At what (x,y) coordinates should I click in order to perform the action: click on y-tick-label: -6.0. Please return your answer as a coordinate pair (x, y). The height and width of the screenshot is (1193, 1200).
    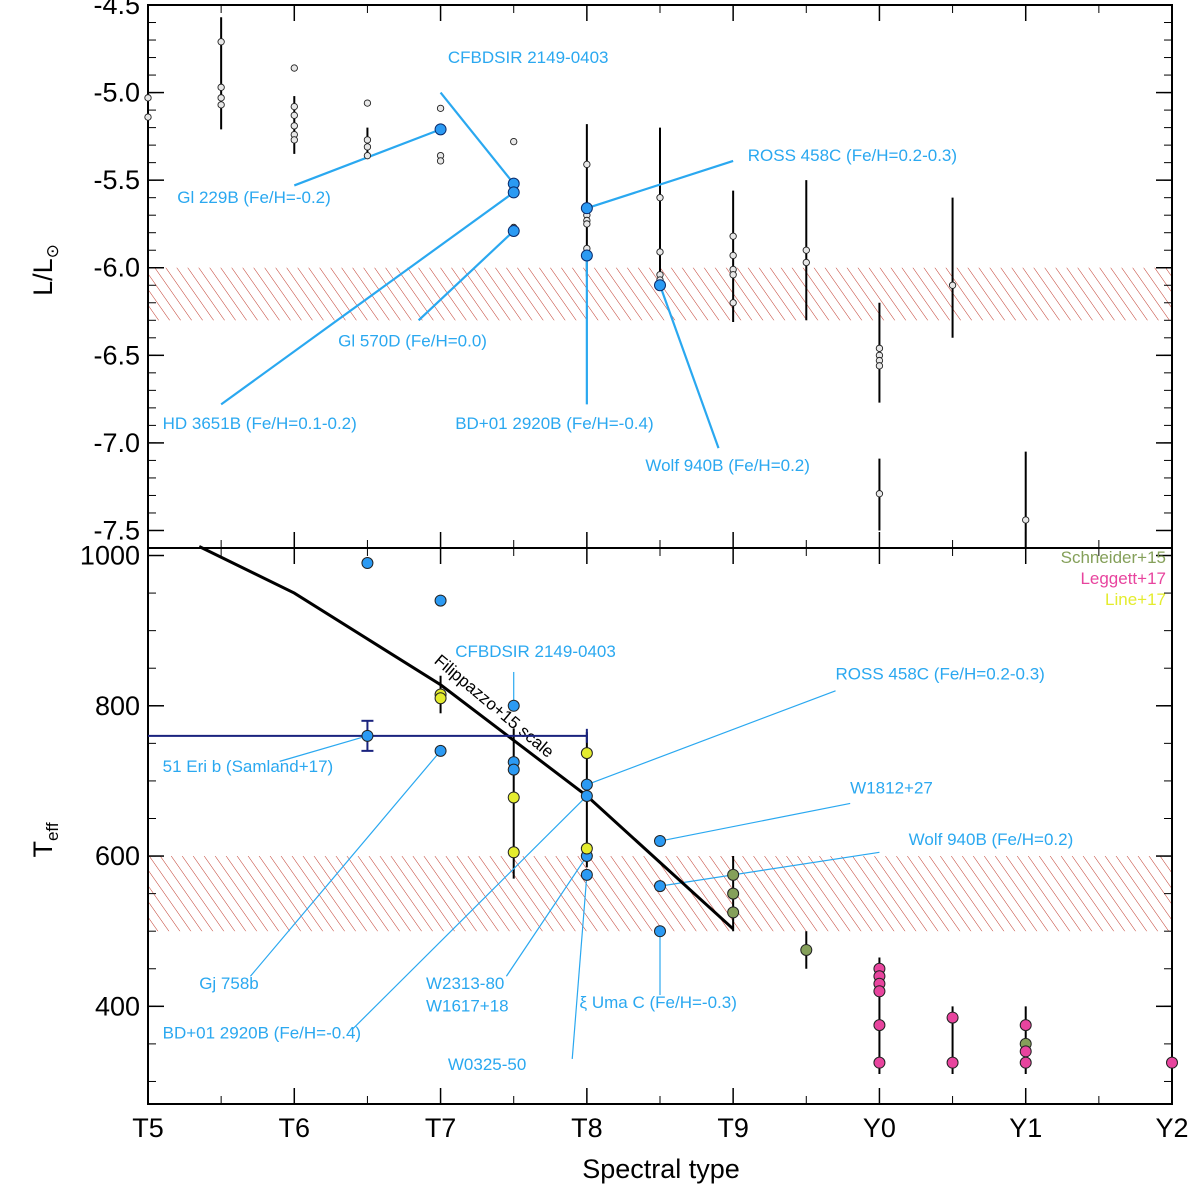
    Looking at the image, I should click on (116, 268).